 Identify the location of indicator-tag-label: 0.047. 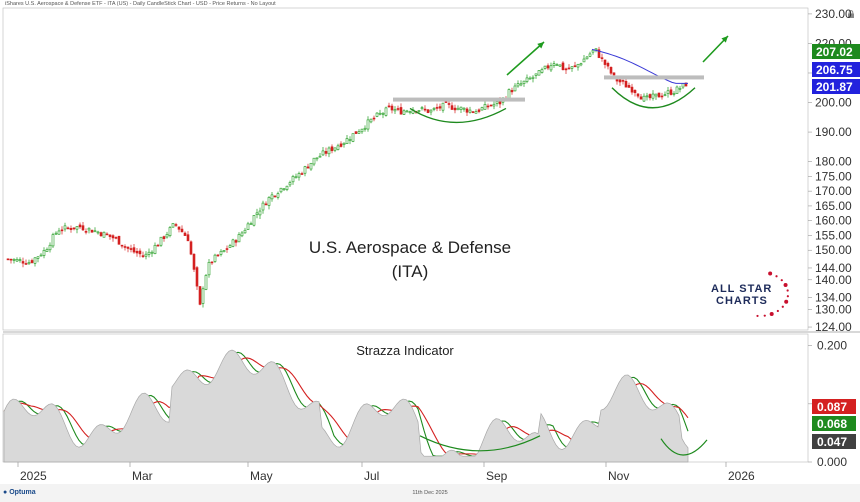
(832, 442).